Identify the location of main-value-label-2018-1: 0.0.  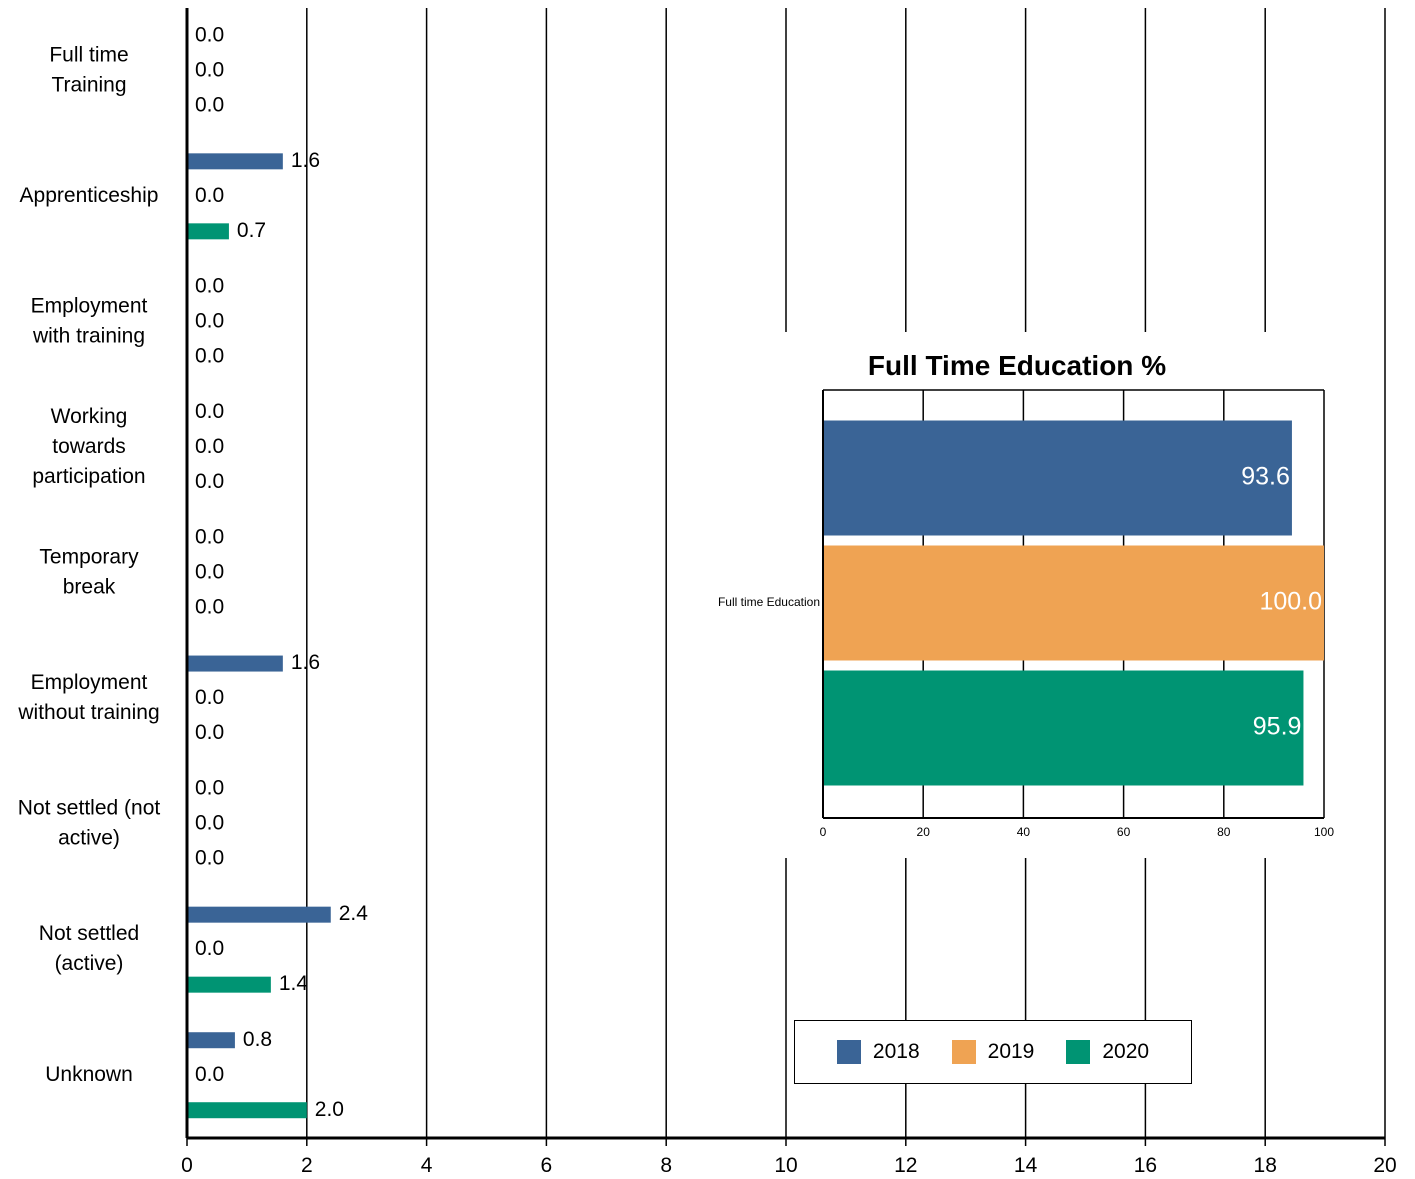
(209, 34).